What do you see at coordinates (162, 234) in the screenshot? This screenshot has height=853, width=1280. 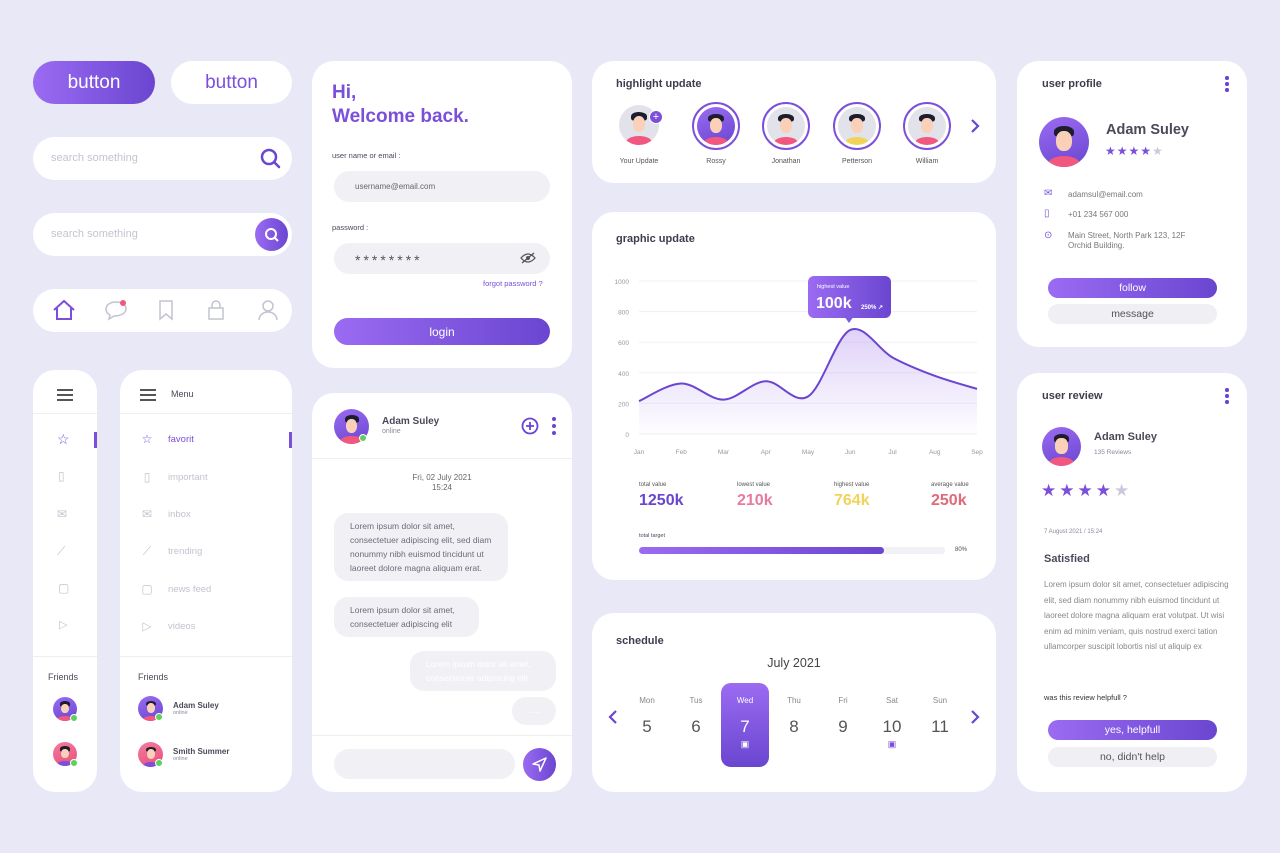 I see `search-input-2: search something` at bounding box center [162, 234].